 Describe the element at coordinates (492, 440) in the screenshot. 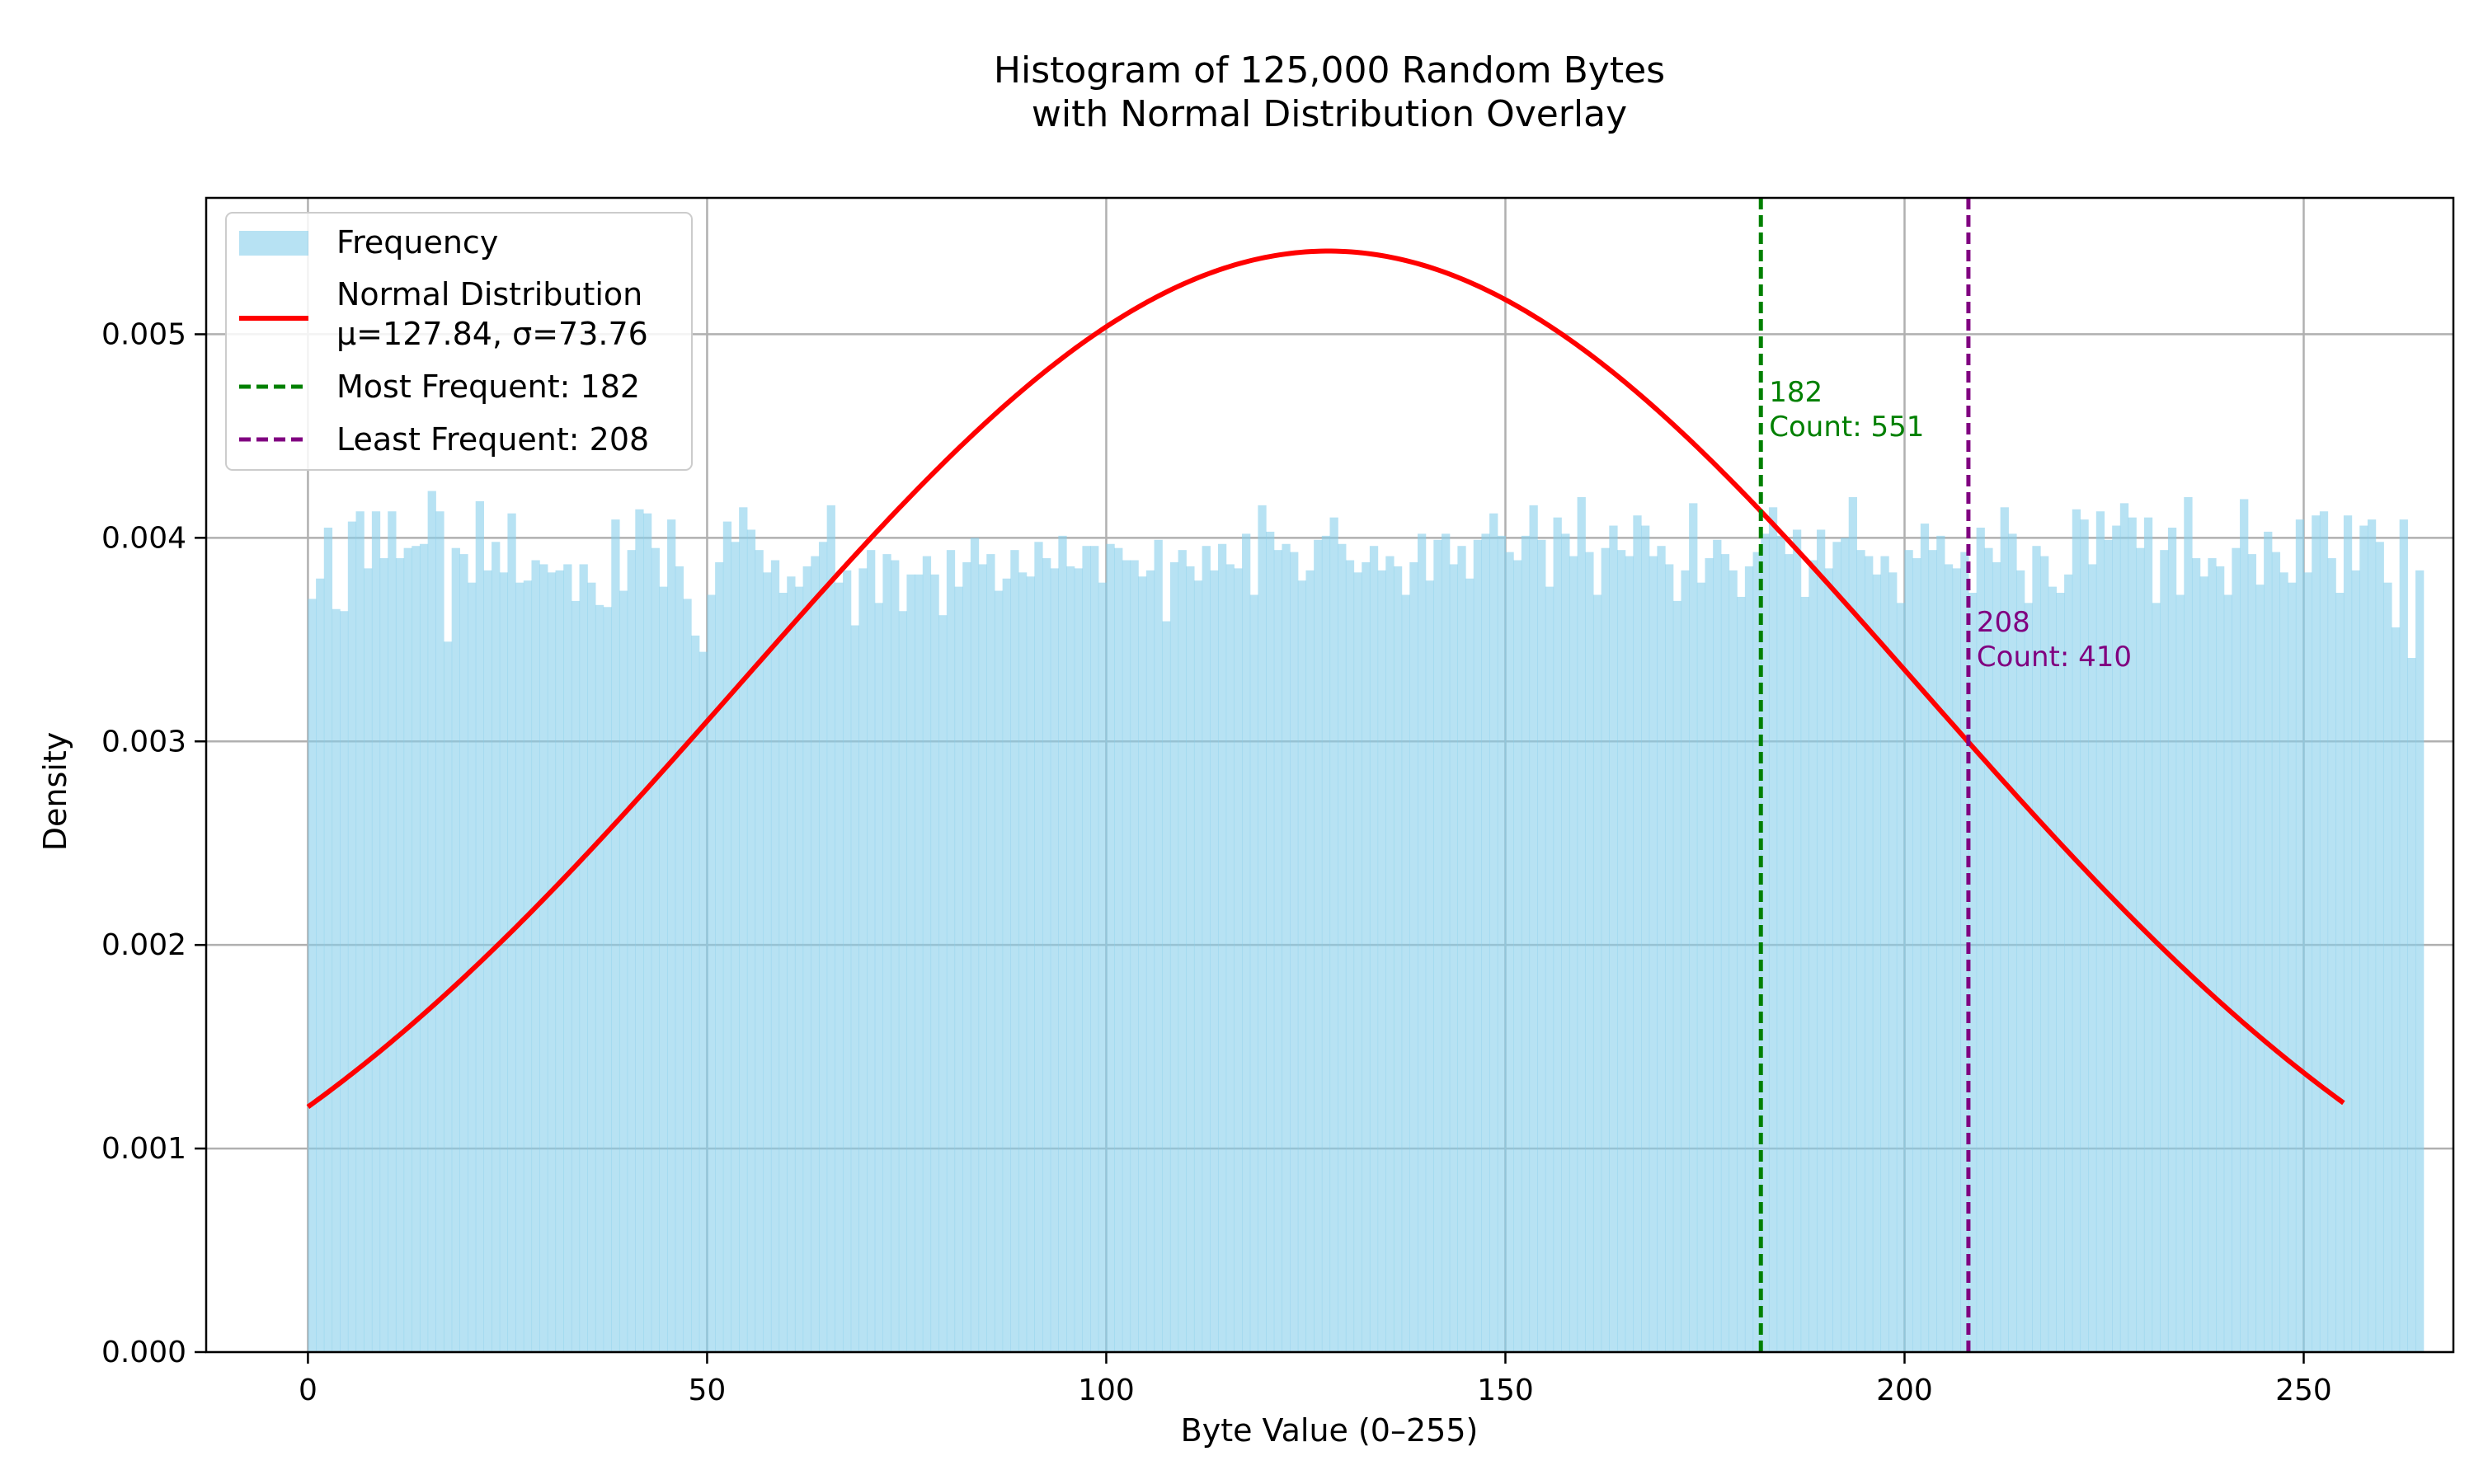

I see `legend-label-least-frequent: Least Frequent: 208` at that location.